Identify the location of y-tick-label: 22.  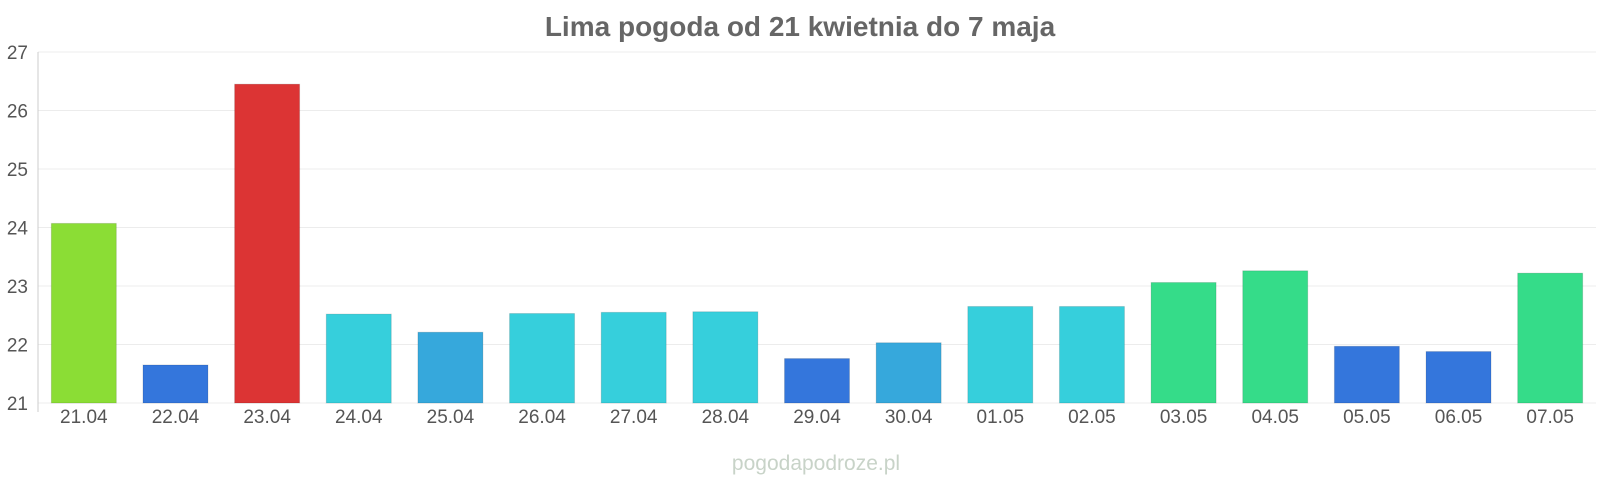
(17, 346).